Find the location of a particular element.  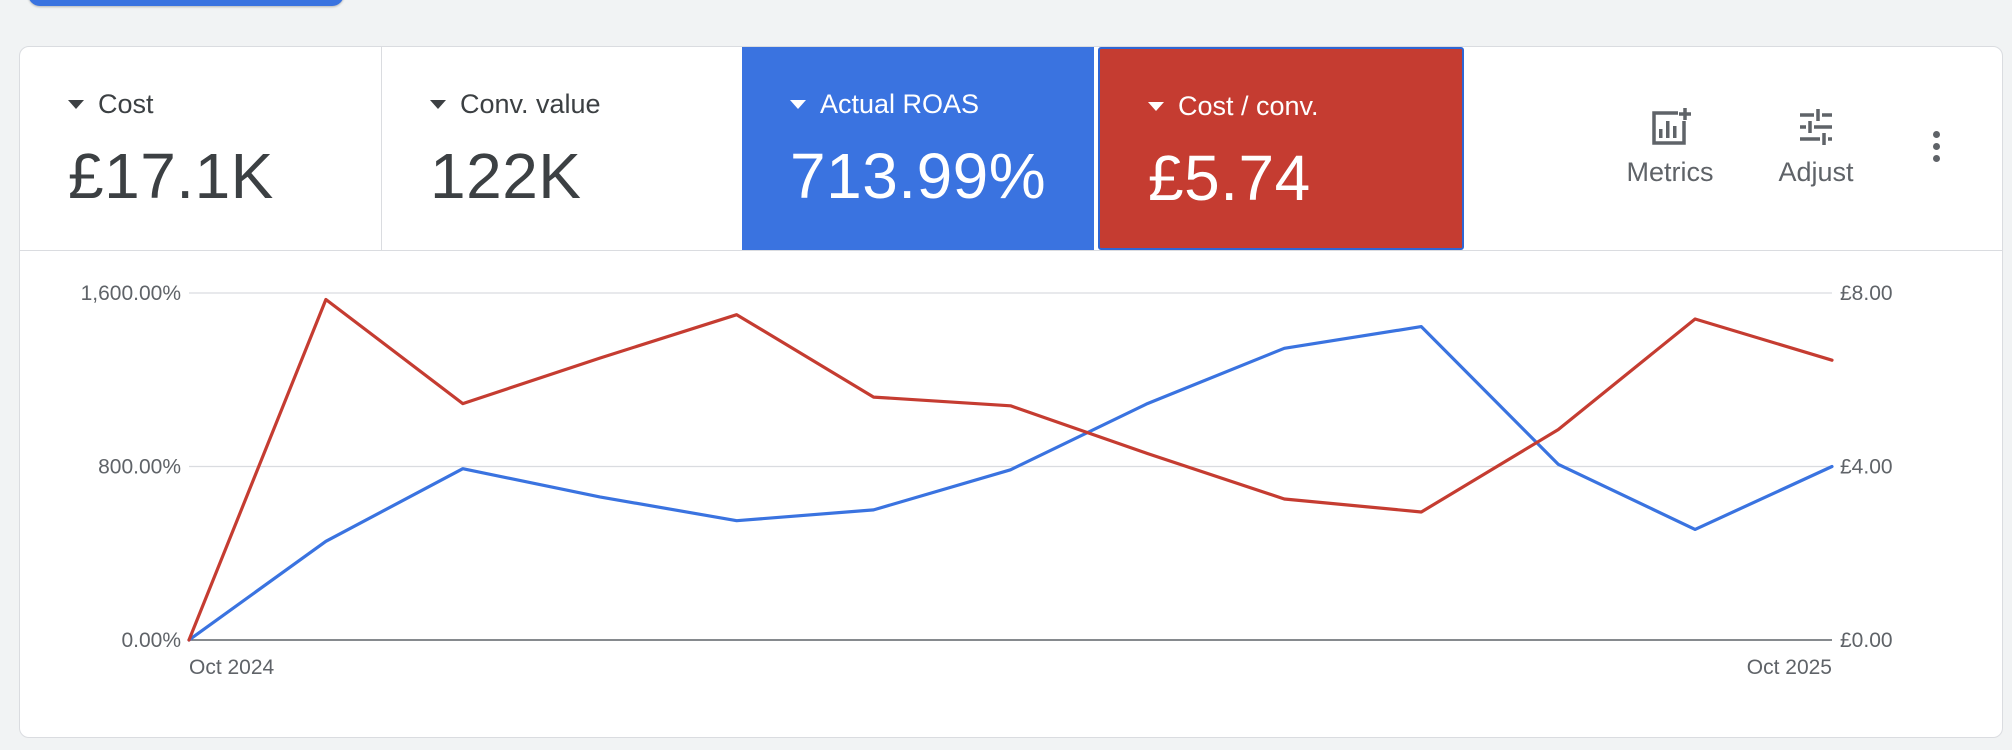

scorecard-label: Cost is located at coordinates (126, 104).